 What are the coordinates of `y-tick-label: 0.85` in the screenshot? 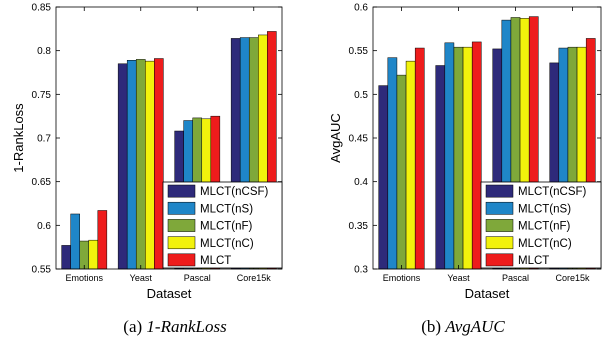 It's located at (42, 8).